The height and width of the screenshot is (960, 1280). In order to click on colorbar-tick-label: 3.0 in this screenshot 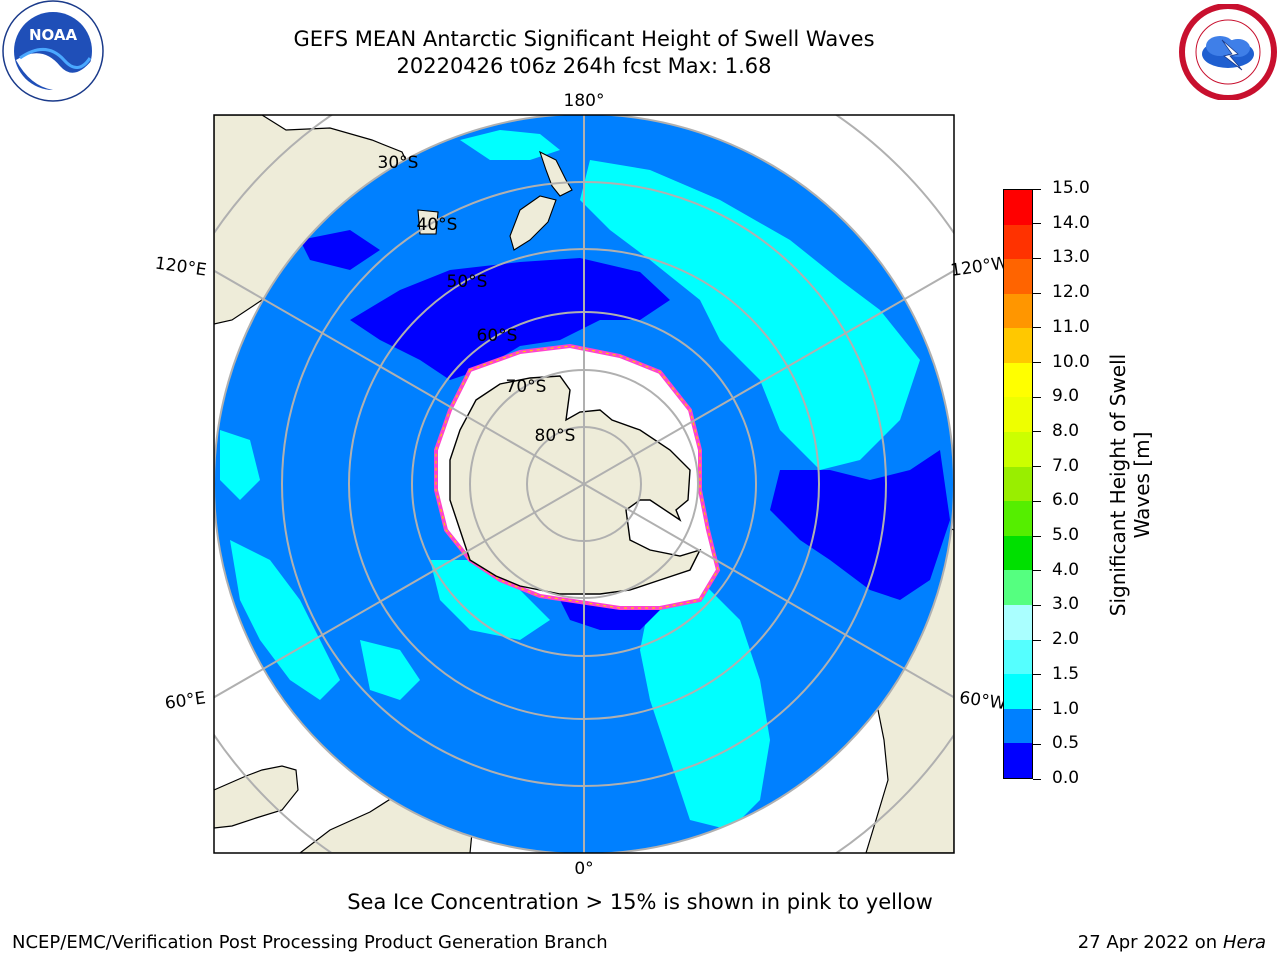, I will do `click(1066, 604)`.